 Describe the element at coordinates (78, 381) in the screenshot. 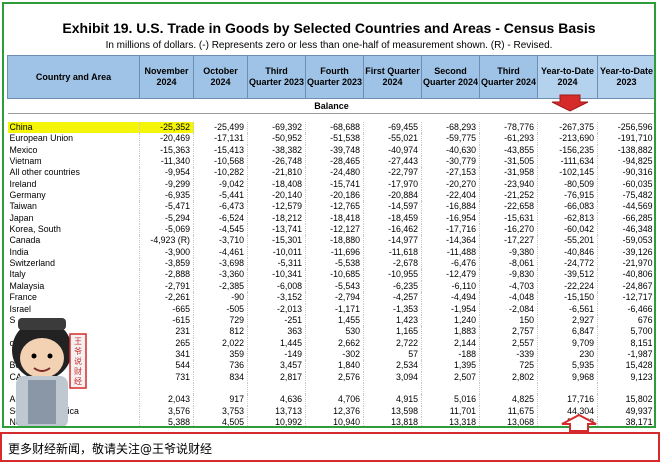

I see `svg-text: 经` at that location.